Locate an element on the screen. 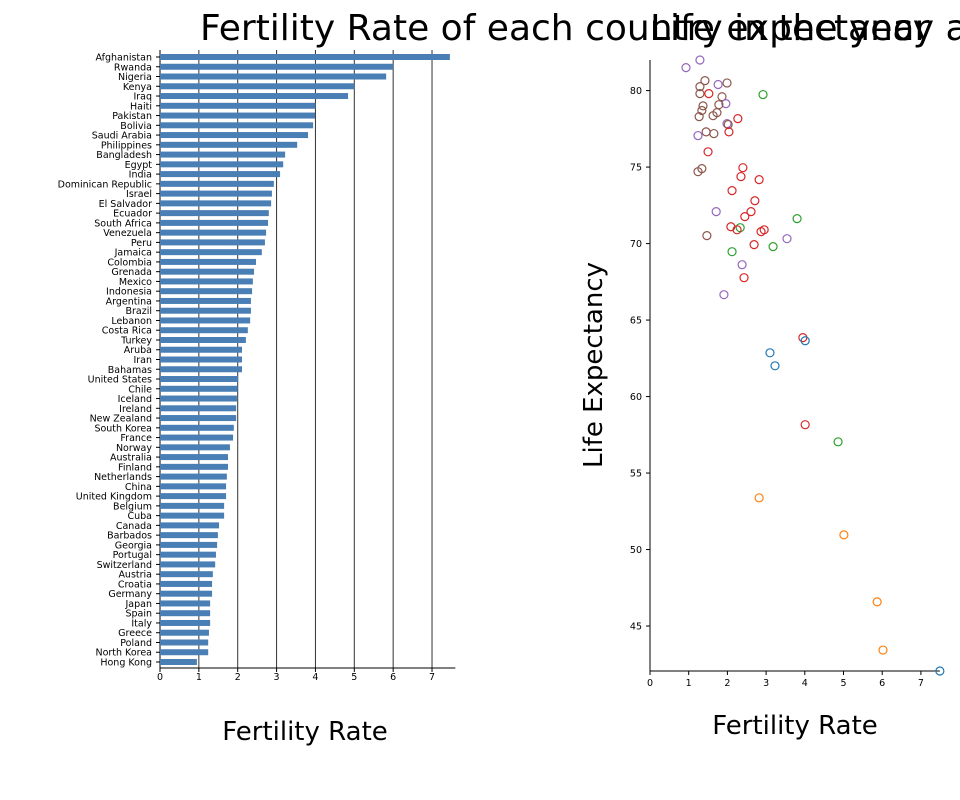 The image size is (960, 800). x-tick-label: 3 is located at coordinates (277, 677).